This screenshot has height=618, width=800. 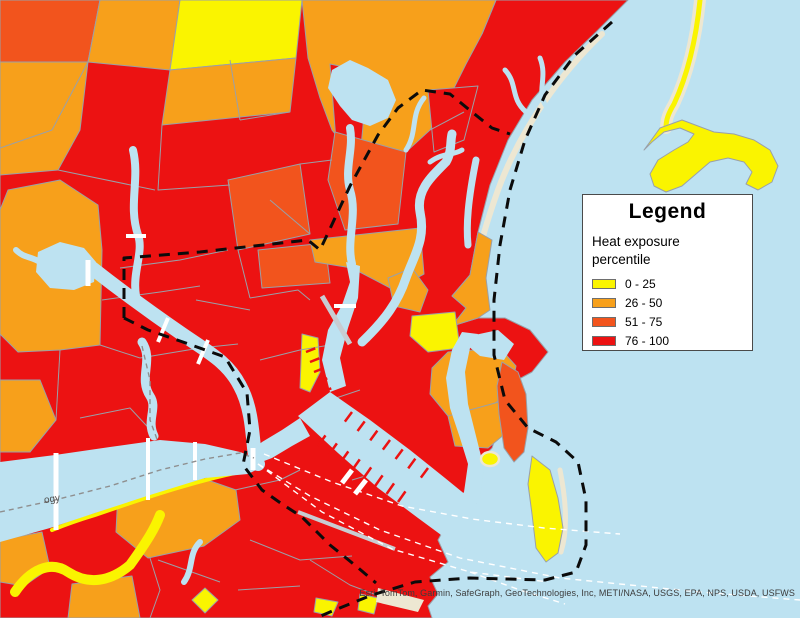 I want to click on inner-harbor, so click(x=421, y=481).